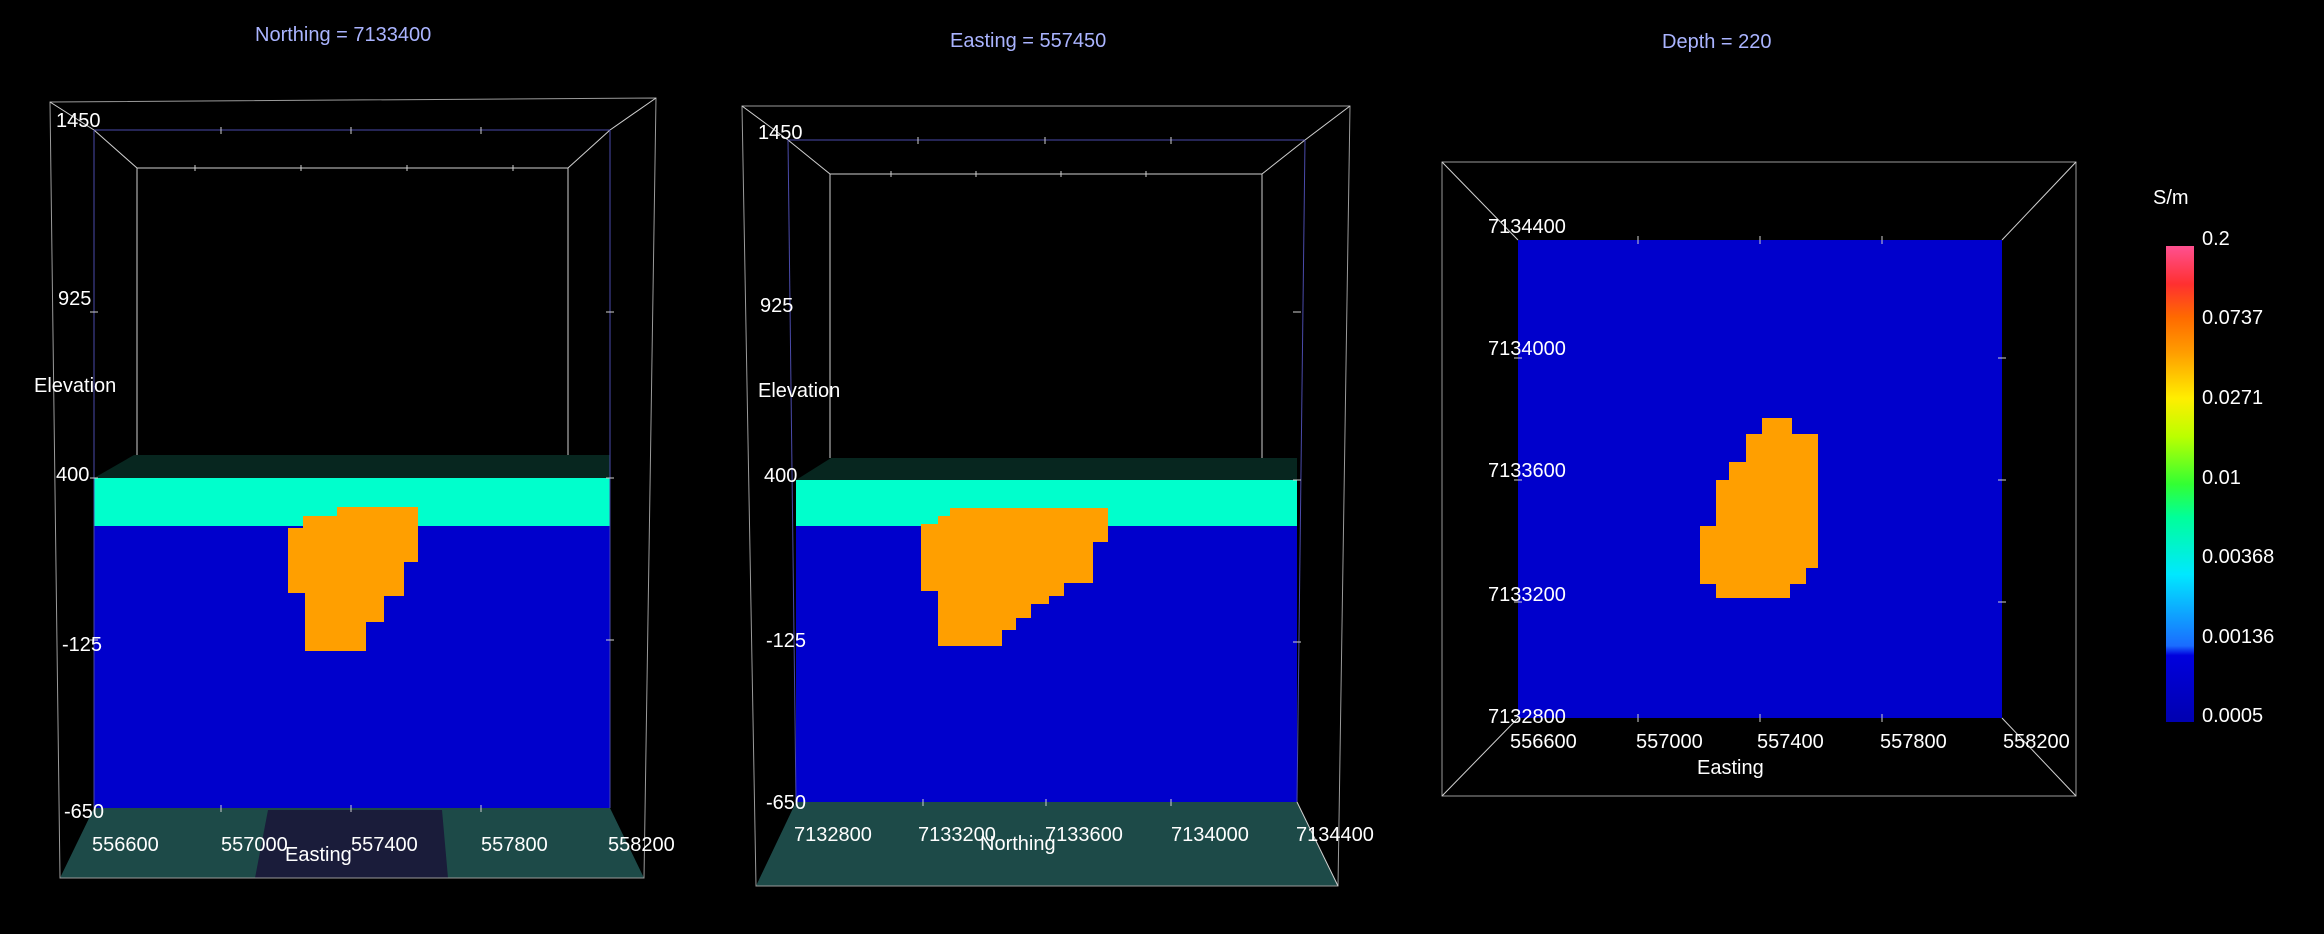  What do you see at coordinates (1527, 227) in the screenshot?
I see `panel-3-y-tick-7134400: 7134400` at bounding box center [1527, 227].